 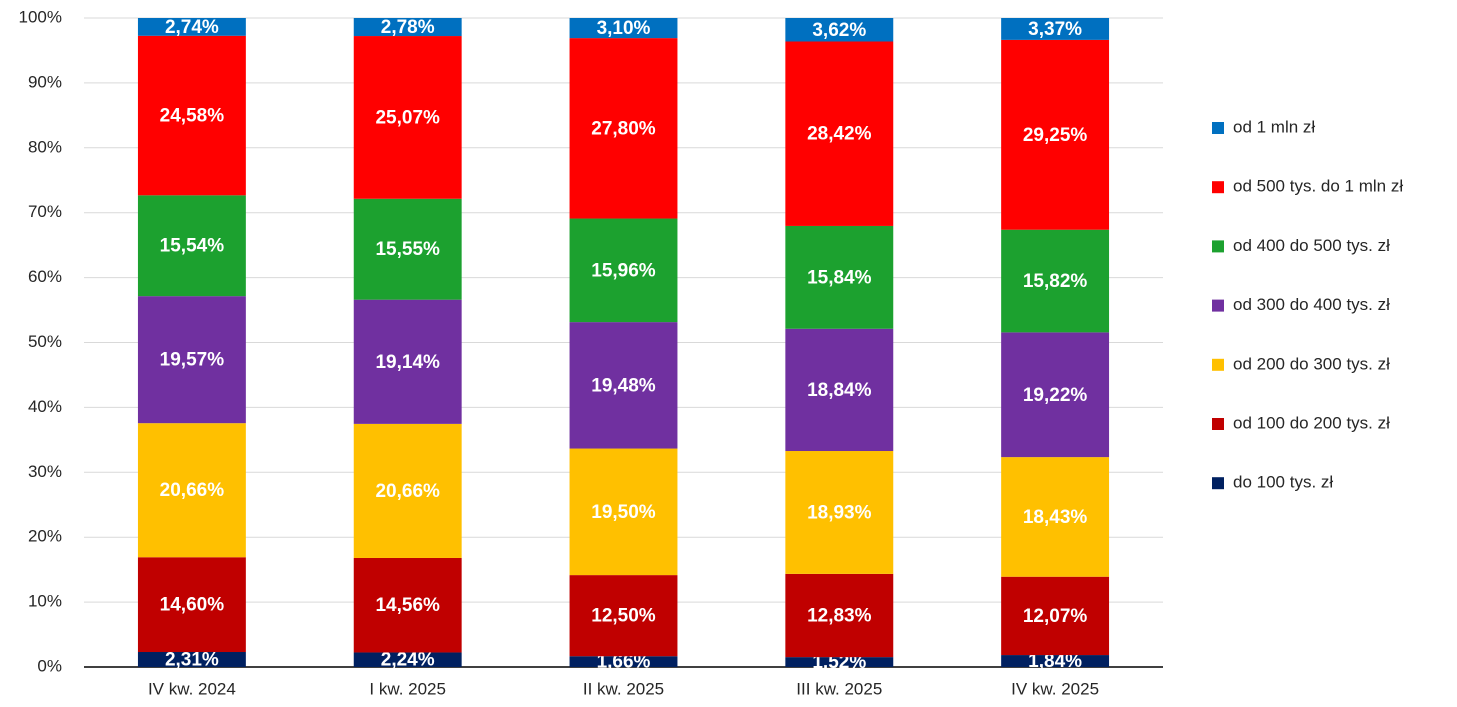 What do you see at coordinates (45, 81) in the screenshot?
I see `y-tick-label: 90%` at bounding box center [45, 81].